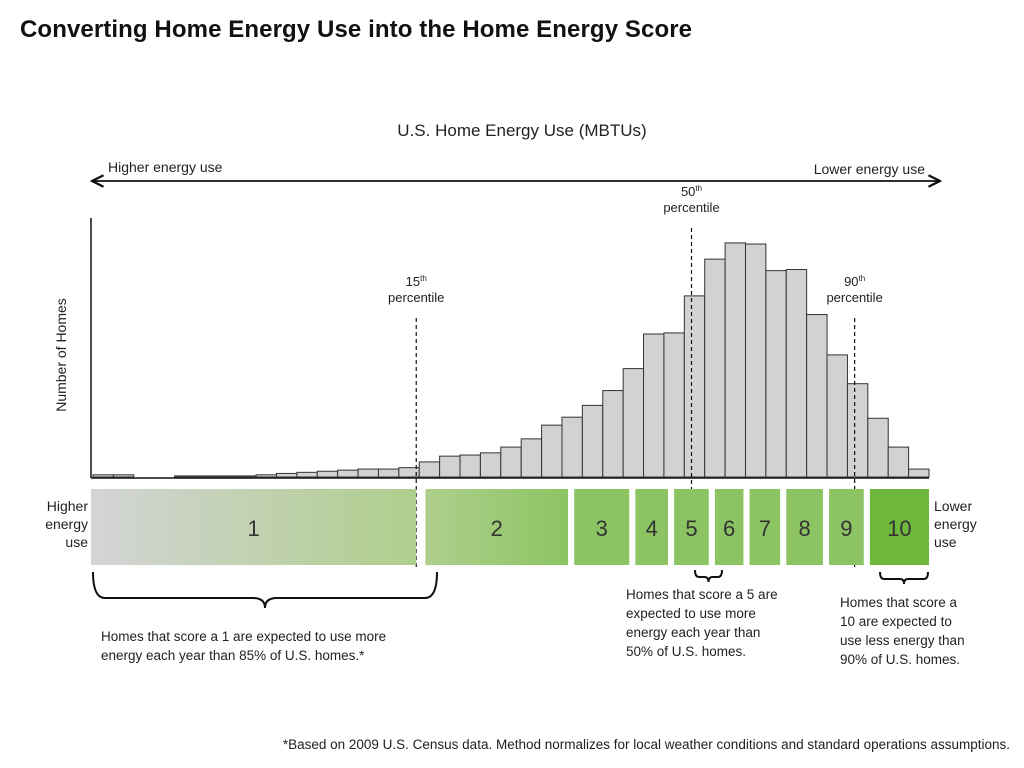 This screenshot has width=1024, height=768. Describe the element at coordinates (521, 130) in the screenshot. I see `chart-title: U.S. Home Energy Use (MBTUs)` at that location.